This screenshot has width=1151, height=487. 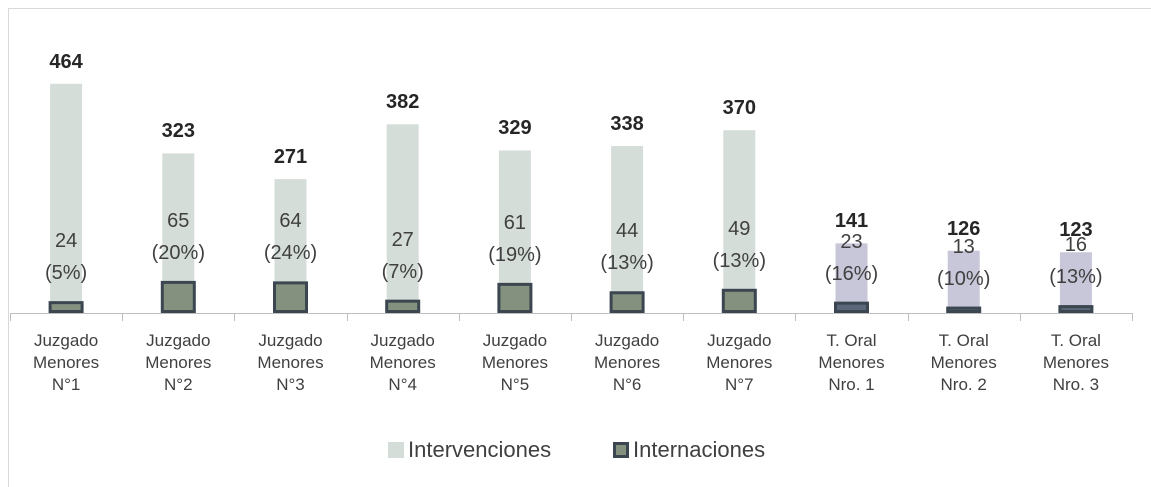 What do you see at coordinates (403, 102) in the screenshot?
I see `value-label: 382` at bounding box center [403, 102].